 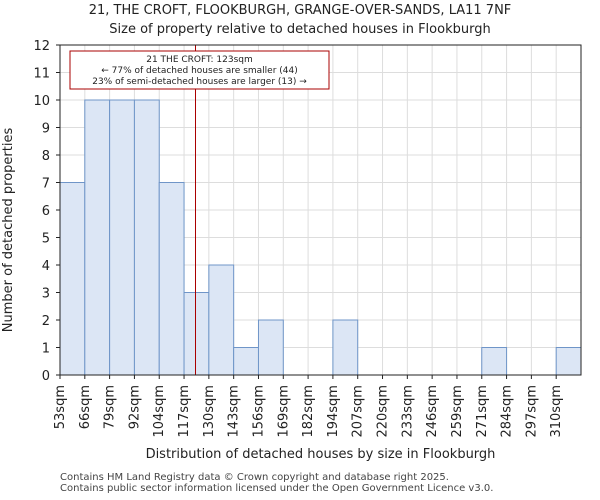 What do you see at coordinates (46, 129) in the screenshot?
I see `y-tick-label: 9` at bounding box center [46, 129].